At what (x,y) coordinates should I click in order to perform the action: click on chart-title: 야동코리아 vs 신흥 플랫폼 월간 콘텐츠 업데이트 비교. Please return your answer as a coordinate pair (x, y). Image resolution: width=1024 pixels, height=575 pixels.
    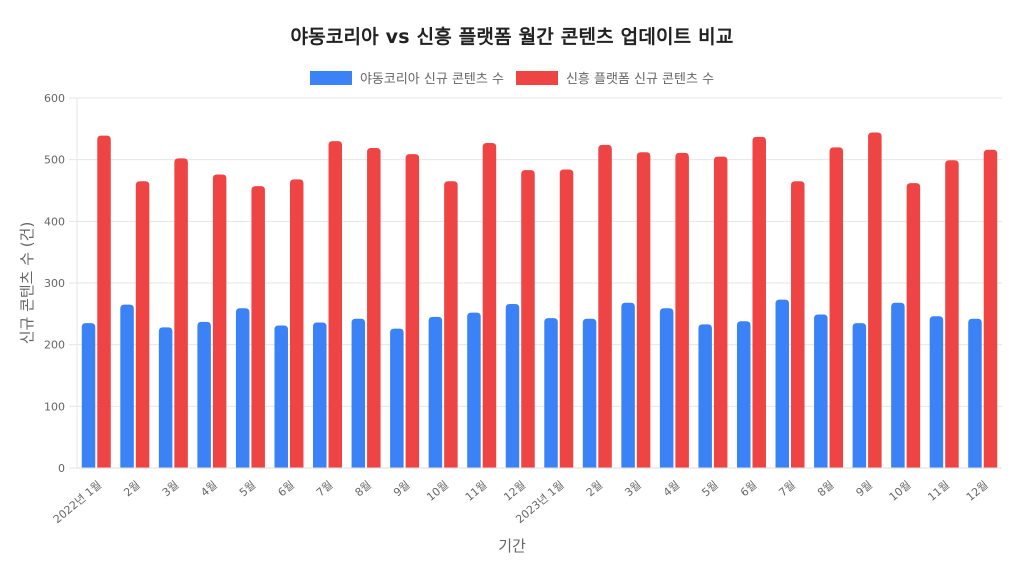
    Looking at the image, I should click on (512, 37).